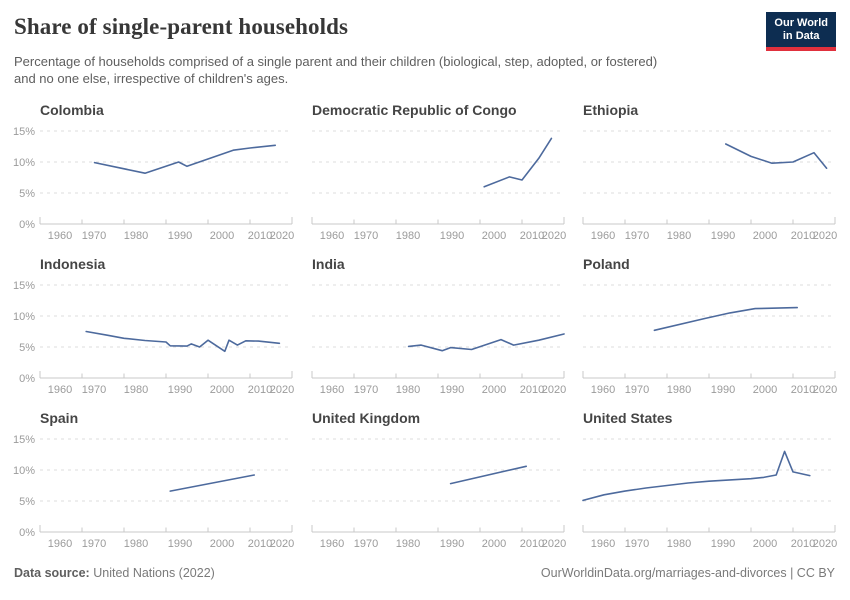 The width and height of the screenshot is (850, 600). What do you see at coordinates (183, 341) in the screenshot?
I see `data-line-indonesia` at bounding box center [183, 341].